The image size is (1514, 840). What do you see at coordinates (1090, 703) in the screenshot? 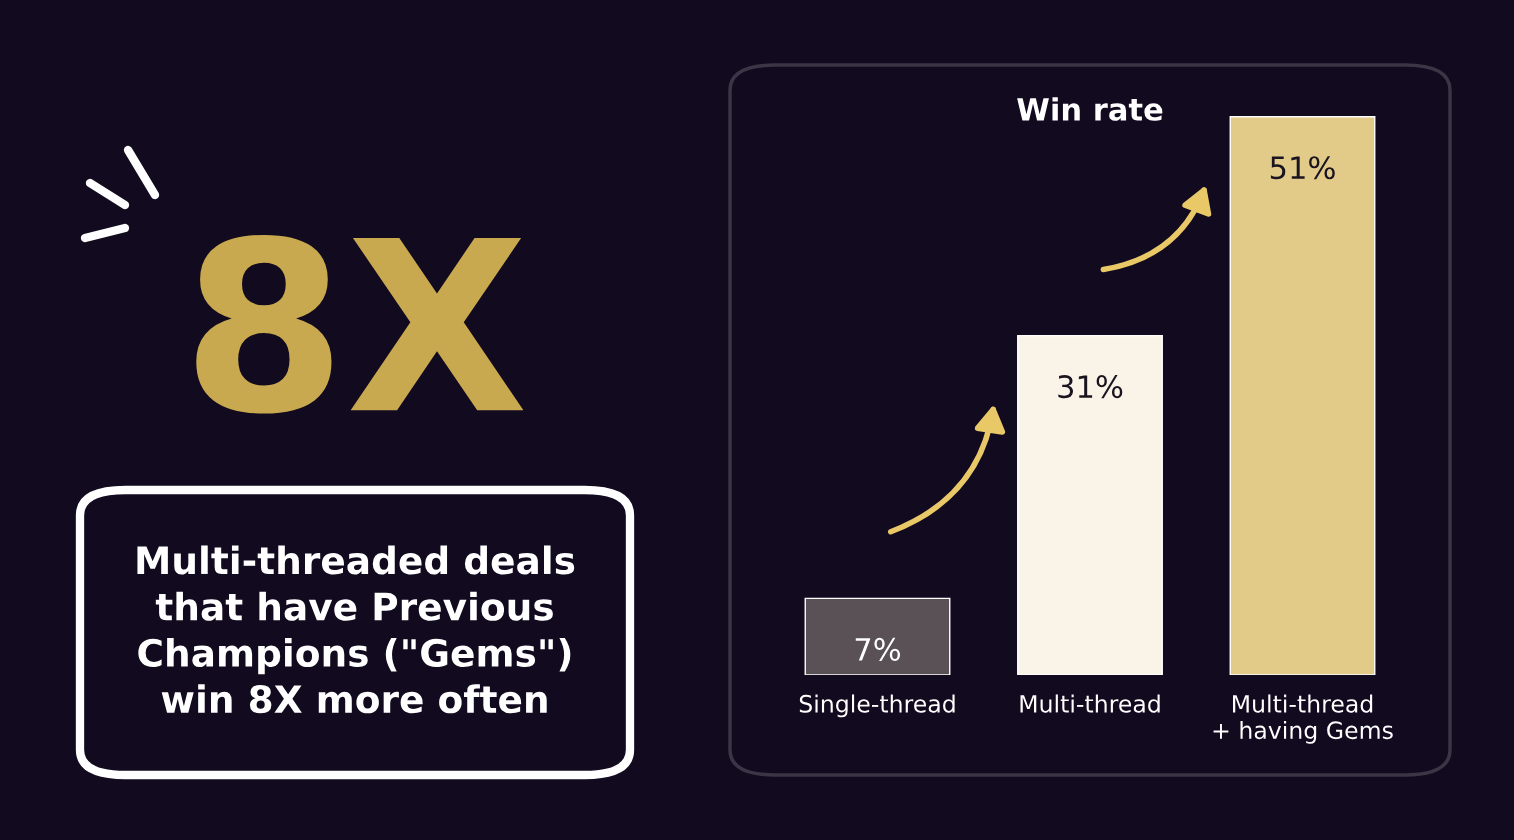
I see `x-tick-label: Multi-thread` at bounding box center [1090, 703].